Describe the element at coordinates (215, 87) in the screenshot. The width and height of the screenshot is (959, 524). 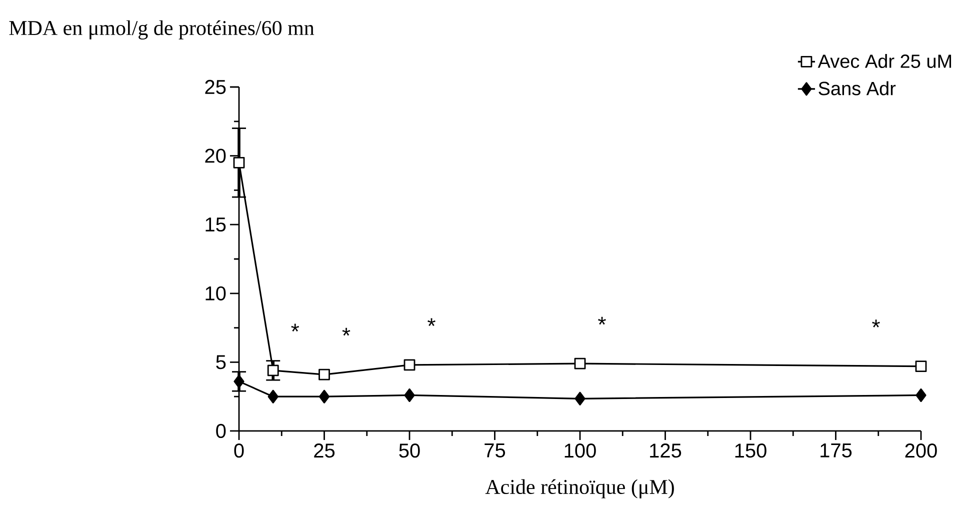
I see `y-tick-label: 25` at that location.